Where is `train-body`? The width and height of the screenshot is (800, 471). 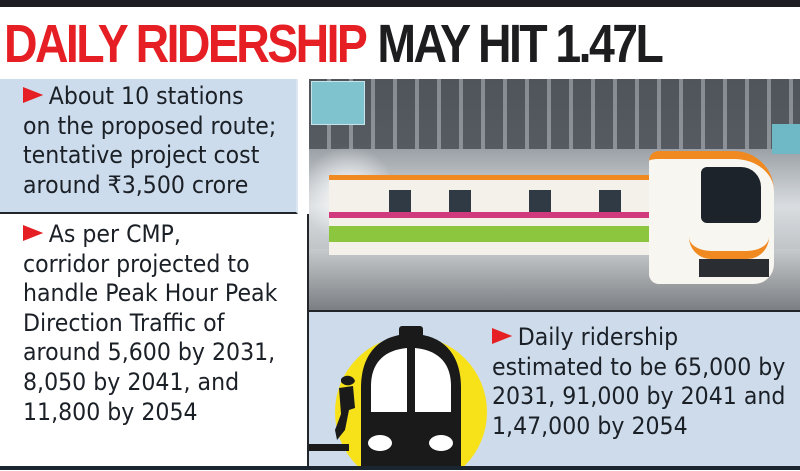
train-body is located at coordinates (489, 215).